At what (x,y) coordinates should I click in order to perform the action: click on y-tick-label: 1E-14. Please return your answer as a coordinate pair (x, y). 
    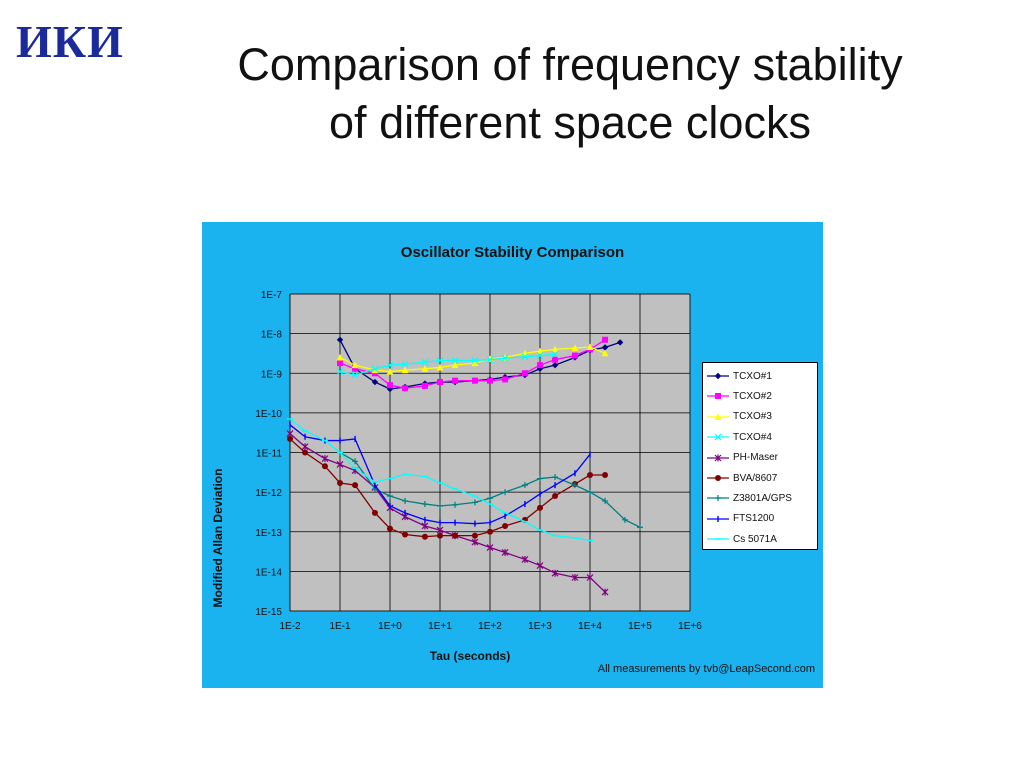
    Looking at the image, I should click on (268, 572).